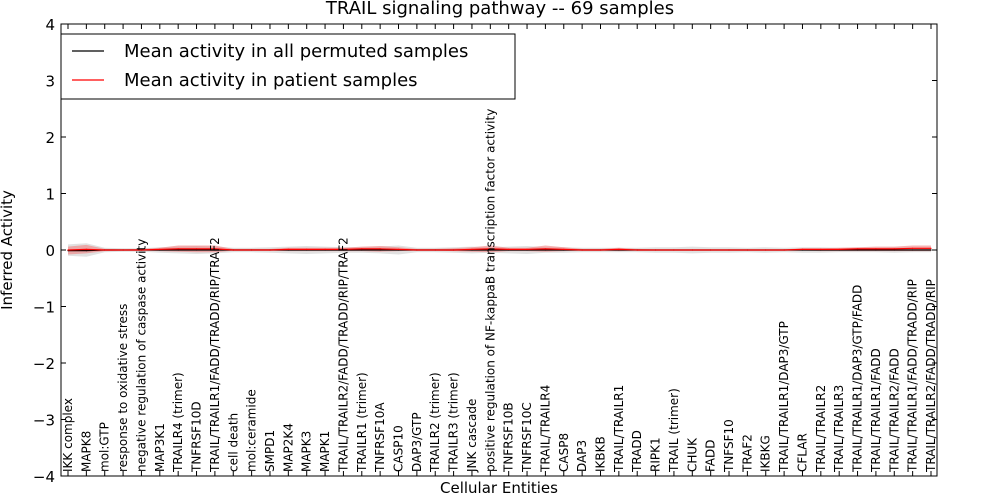  What do you see at coordinates (307, 451) in the screenshot?
I see `x-tick-label: MAPK3` at bounding box center [307, 451].